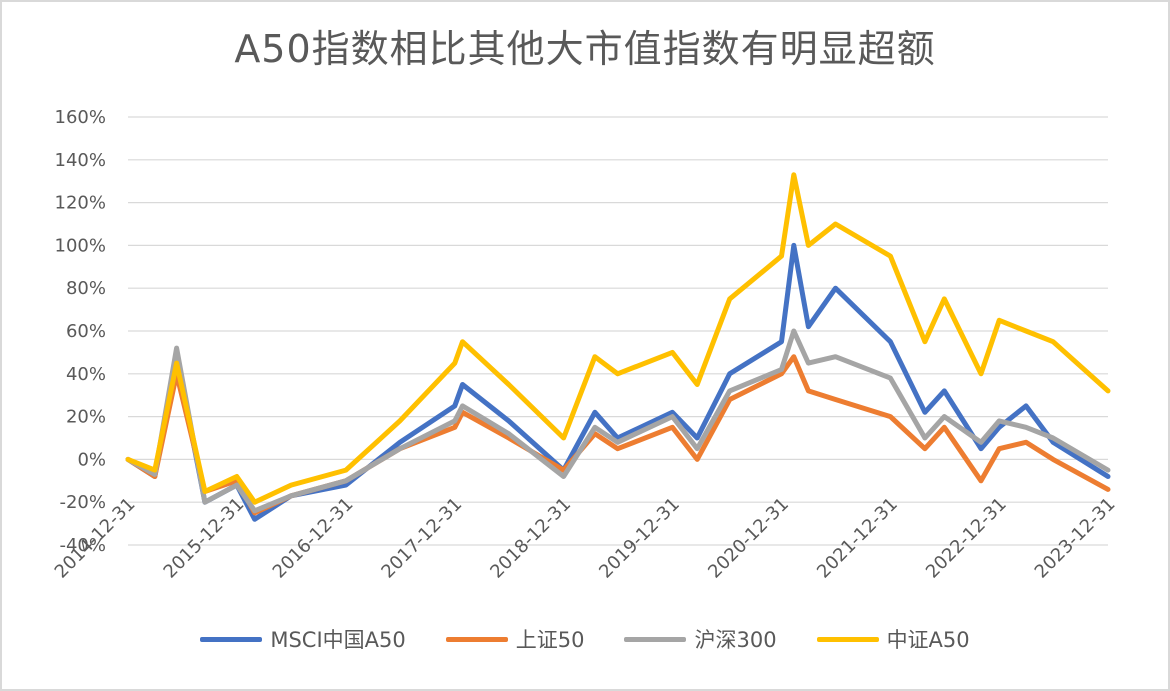 This screenshot has width=1170, height=691. I want to click on y-tick-label: 100%, so click(80, 245).